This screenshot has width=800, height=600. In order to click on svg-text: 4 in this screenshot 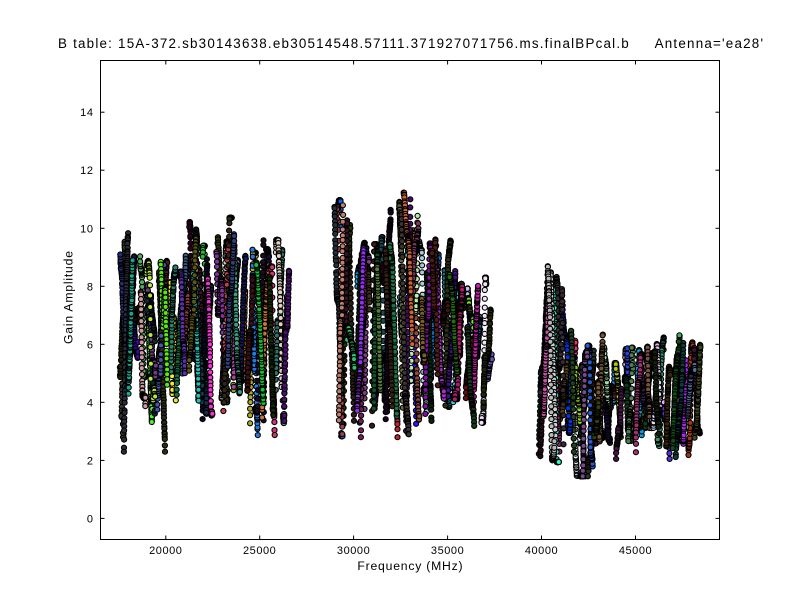, I will do `click(90, 403)`.